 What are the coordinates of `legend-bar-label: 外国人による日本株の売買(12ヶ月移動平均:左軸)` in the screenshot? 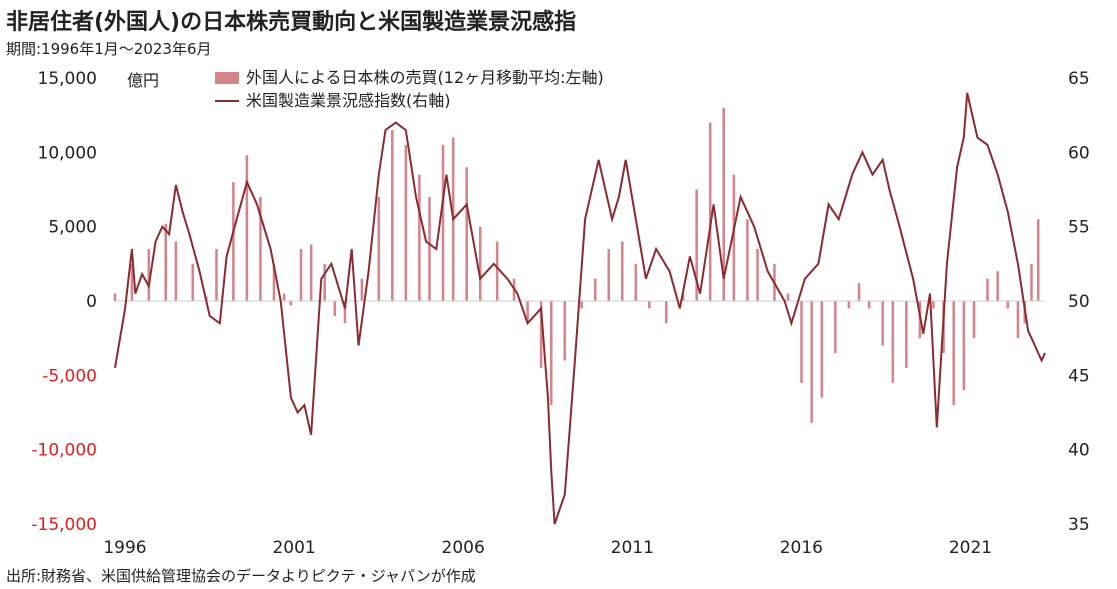 It's located at (425, 77).